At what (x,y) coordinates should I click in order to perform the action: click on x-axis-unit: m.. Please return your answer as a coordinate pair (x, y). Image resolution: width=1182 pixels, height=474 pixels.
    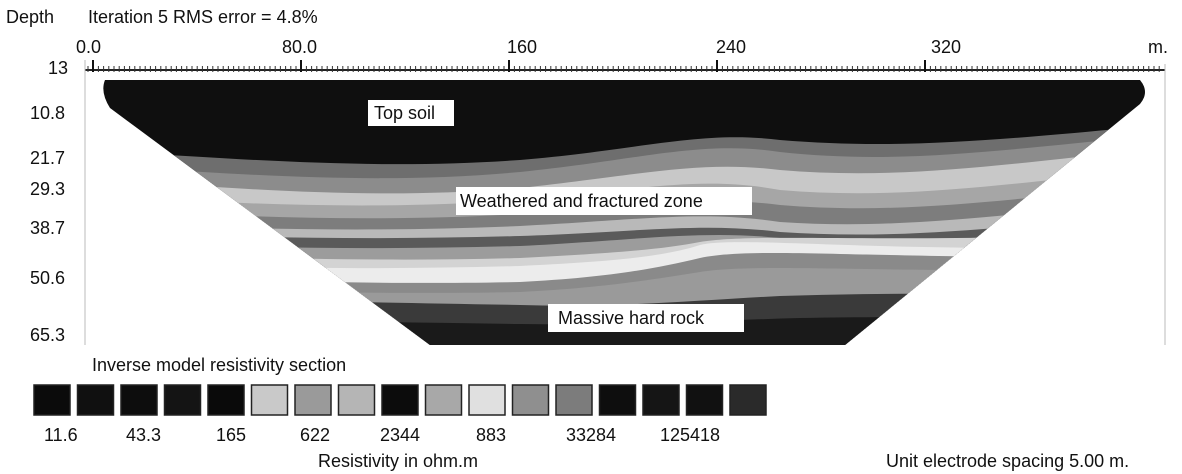
    Looking at the image, I should click on (1158, 47).